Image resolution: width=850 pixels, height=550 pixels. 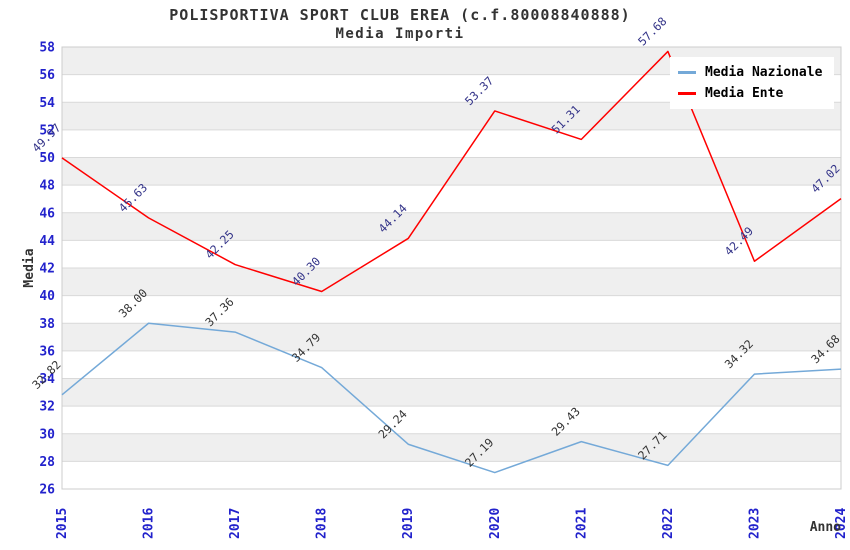 I want to click on y-tick-label: 30, so click(x=47, y=434).